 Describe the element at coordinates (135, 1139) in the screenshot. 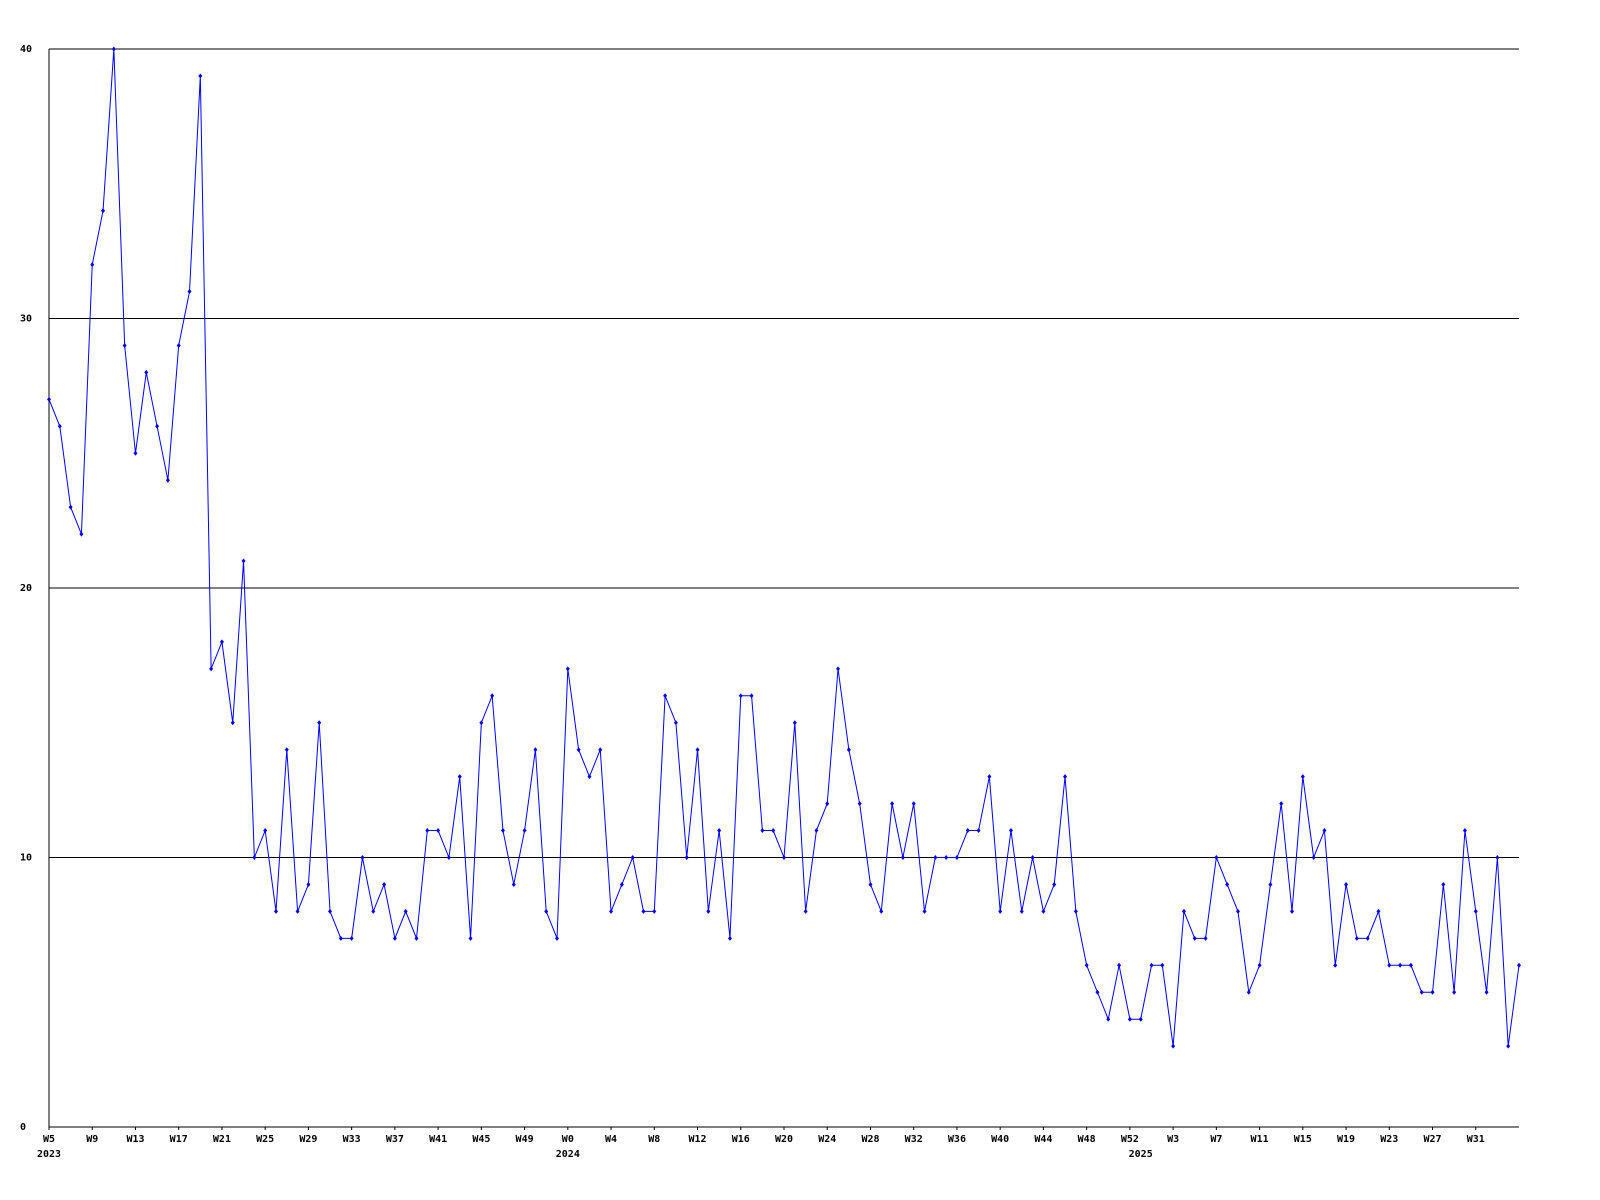

I see `x-tick-label: W13` at that location.